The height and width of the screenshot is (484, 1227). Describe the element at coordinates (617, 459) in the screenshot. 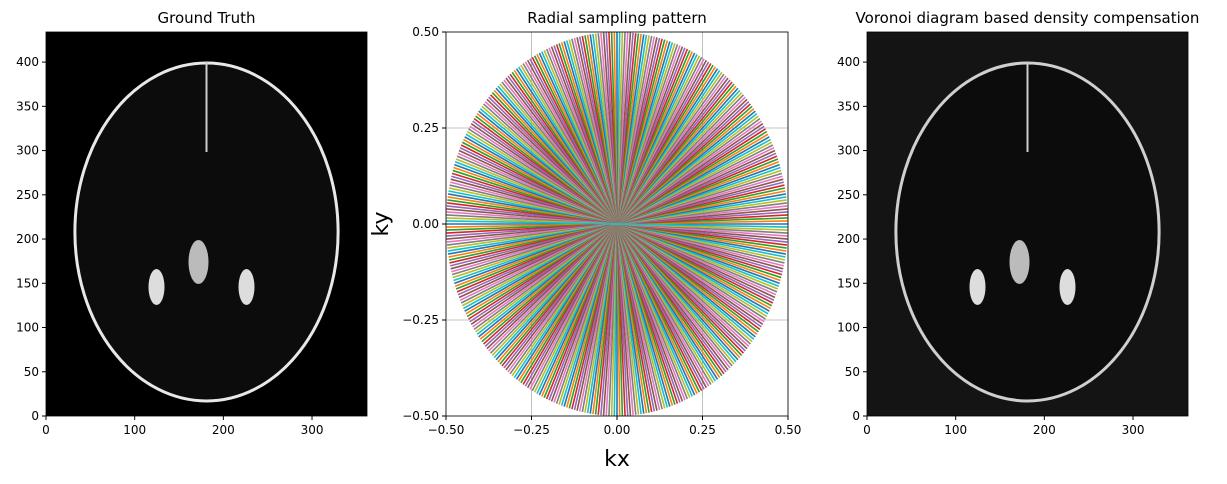

I see `x-axis-label: kx` at that location.